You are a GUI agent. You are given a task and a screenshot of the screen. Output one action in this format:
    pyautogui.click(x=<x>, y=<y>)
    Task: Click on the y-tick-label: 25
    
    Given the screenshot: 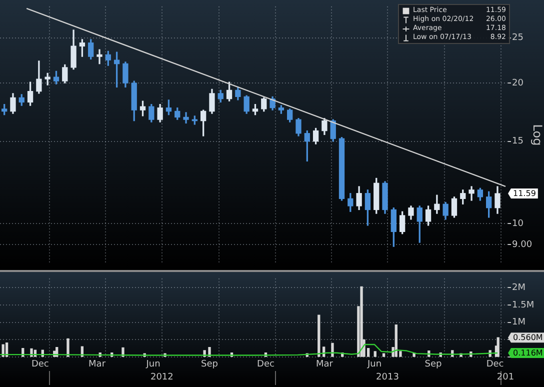 What is the action you would take?
    pyautogui.click(x=518, y=38)
    